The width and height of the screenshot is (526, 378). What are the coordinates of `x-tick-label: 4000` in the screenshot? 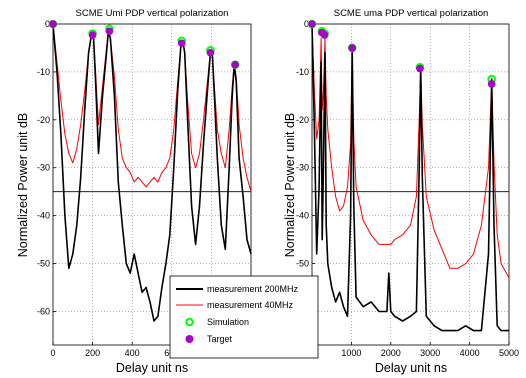 It's located at (470, 353).